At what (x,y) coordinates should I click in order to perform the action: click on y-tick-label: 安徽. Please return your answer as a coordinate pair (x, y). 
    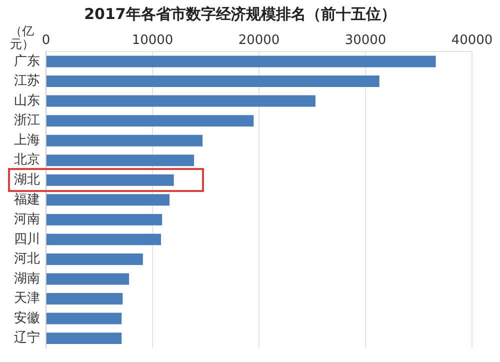
    Looking at the image, I should click on (27, 318).